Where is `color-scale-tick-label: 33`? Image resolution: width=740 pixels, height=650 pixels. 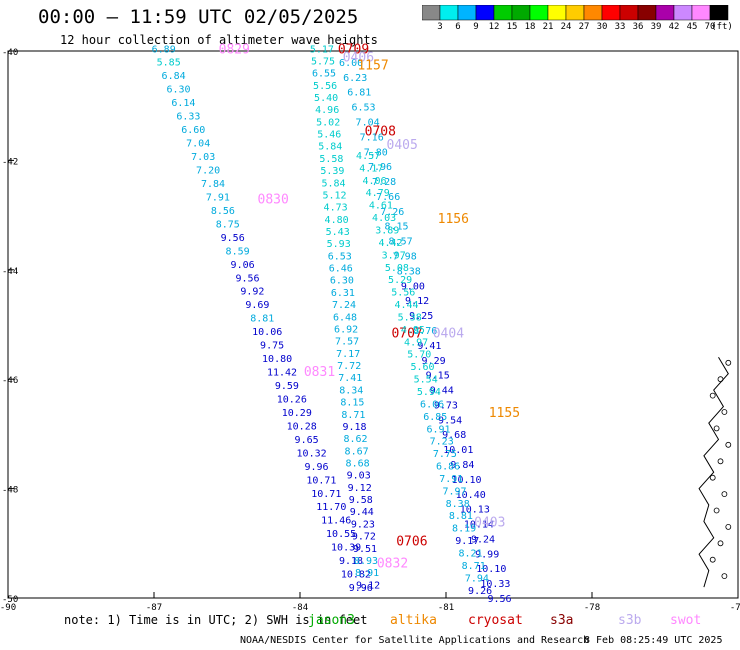 color-scale-tick-label: 33 is located at coordinates (620, 27).